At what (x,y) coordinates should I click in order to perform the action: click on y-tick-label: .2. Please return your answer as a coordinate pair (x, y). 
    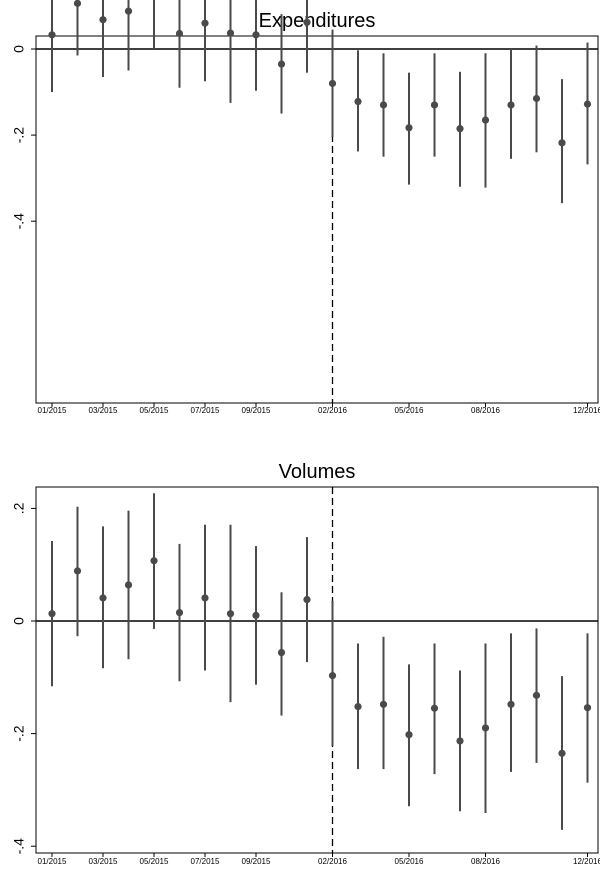
    Looking at the image, I should click on (19, 508).